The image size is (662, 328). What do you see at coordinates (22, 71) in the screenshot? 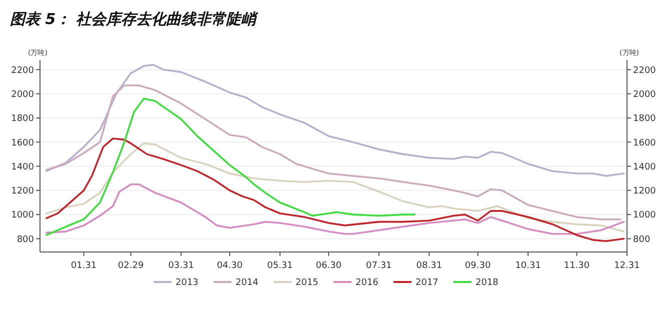
I see `y-tick-label: 2200` at bounding box center [22, 71].